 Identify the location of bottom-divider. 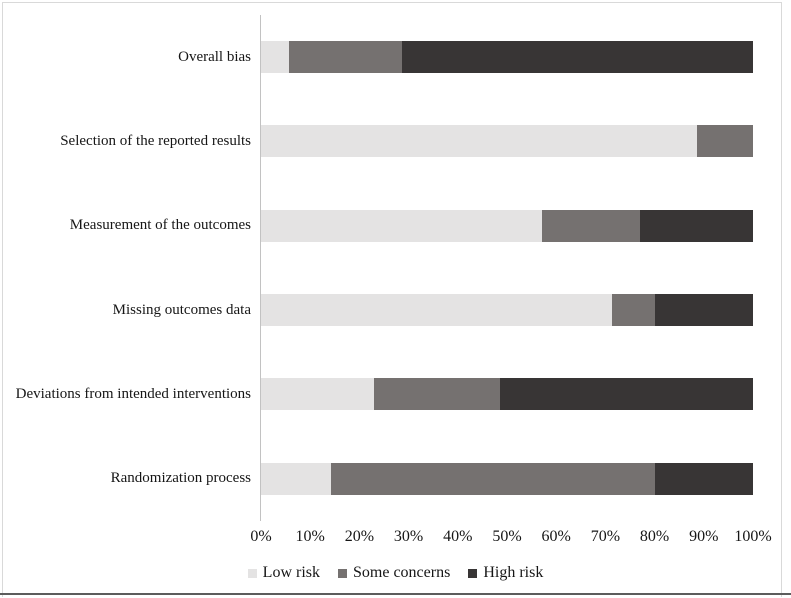
(395, 594).